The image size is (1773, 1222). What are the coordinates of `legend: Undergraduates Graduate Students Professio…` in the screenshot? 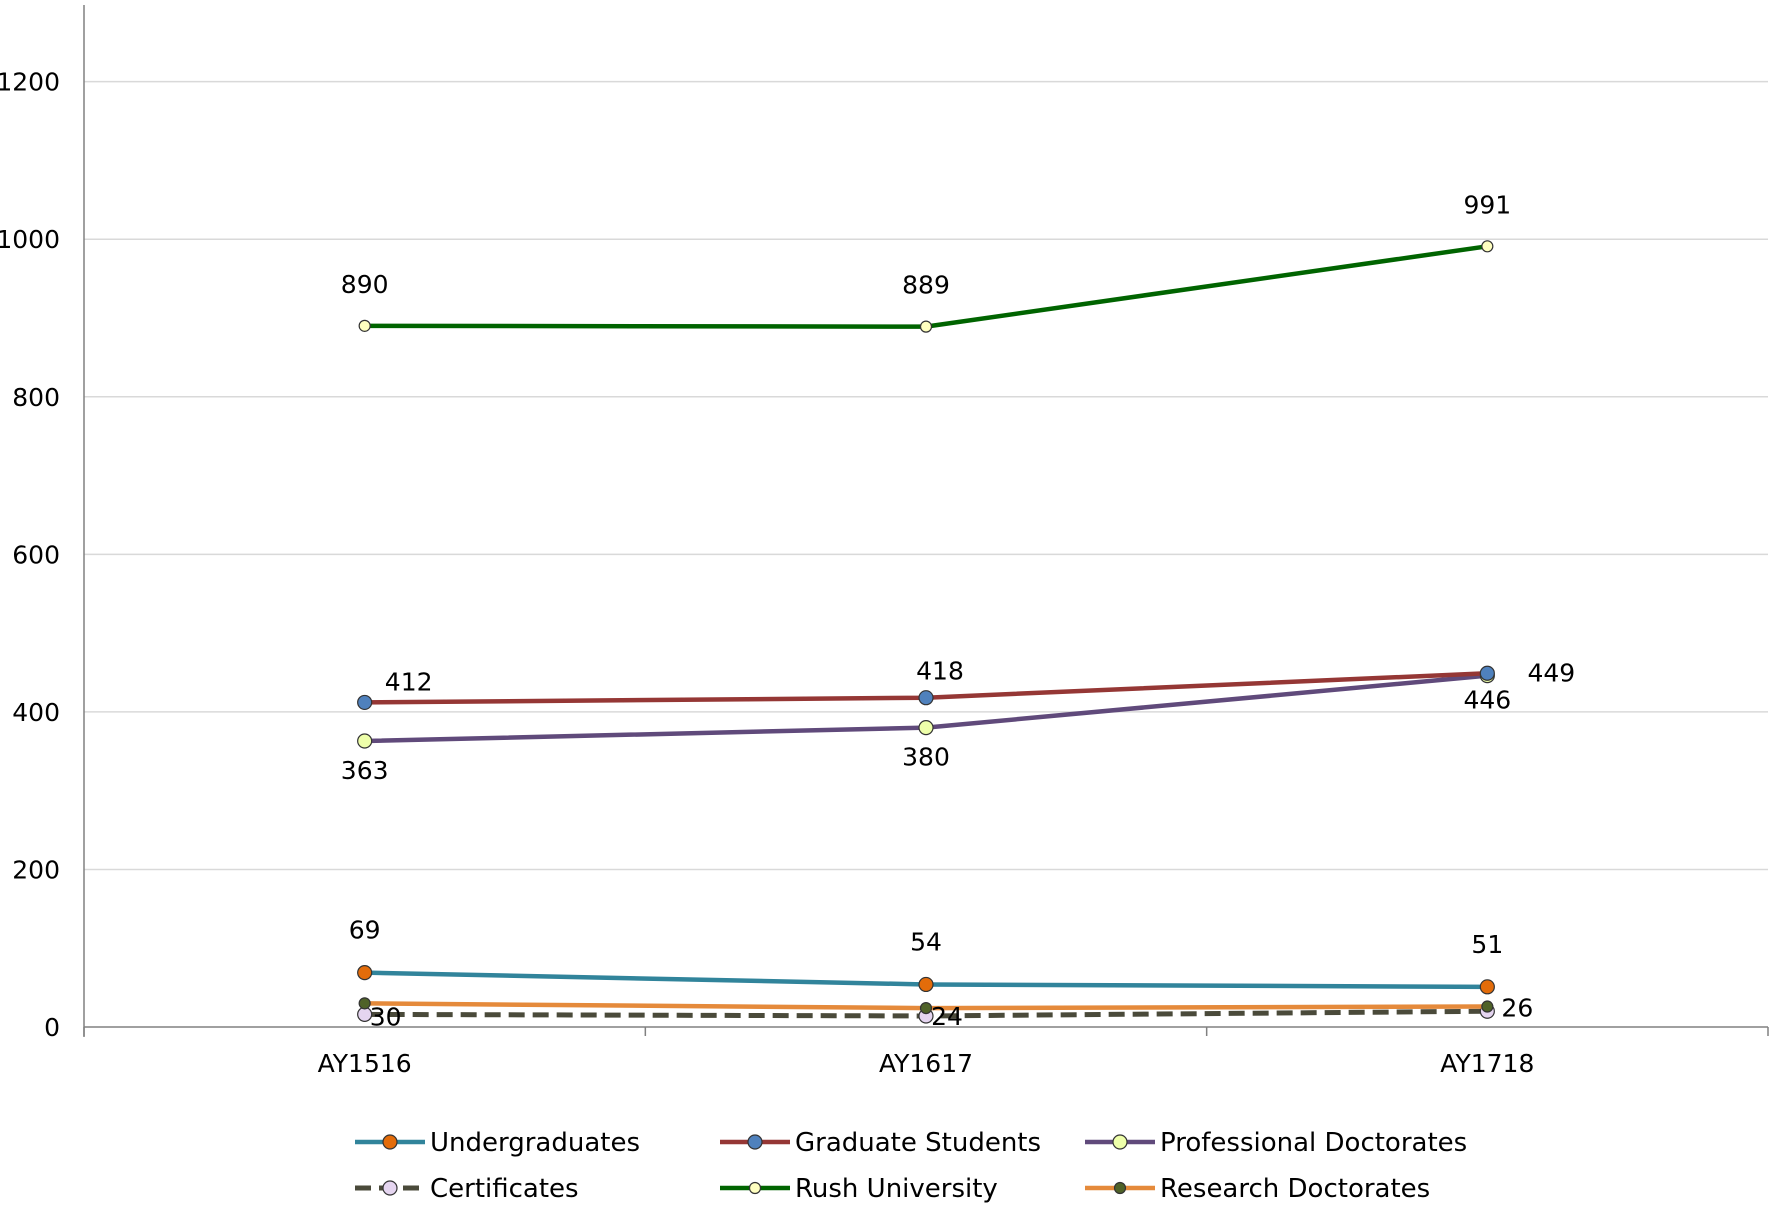 It's located at (911, 1166).